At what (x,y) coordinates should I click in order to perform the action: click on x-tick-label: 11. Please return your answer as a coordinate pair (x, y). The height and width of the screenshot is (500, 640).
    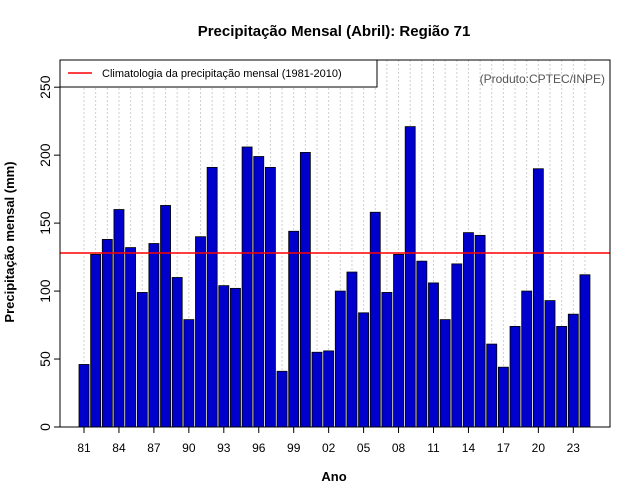
    Looking at the image, I should click on (433, 448).